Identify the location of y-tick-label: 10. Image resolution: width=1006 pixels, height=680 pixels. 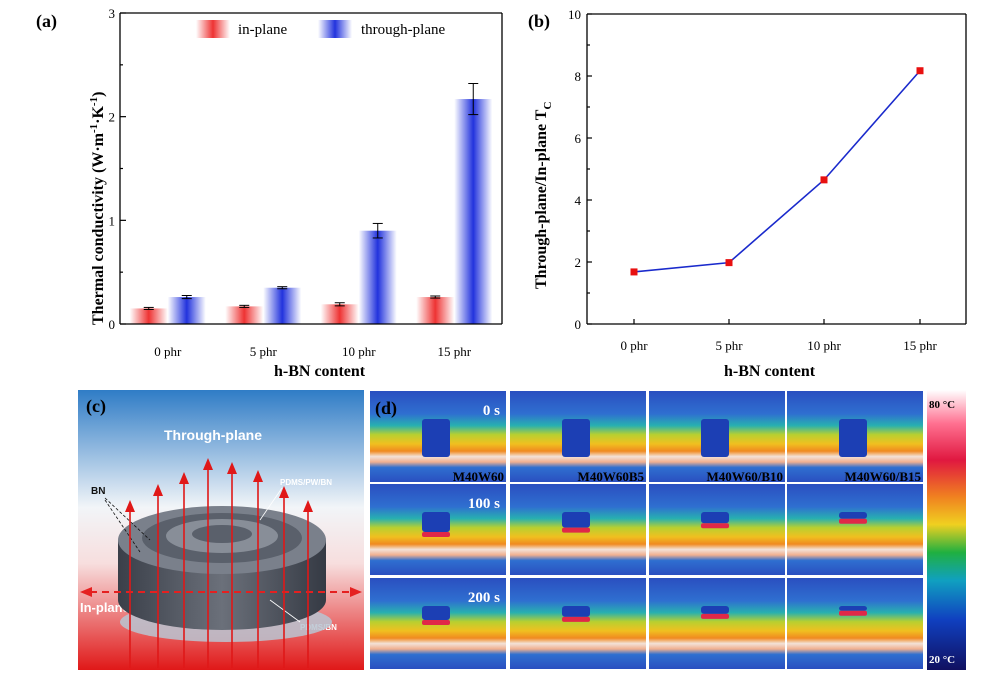
(574, 14).